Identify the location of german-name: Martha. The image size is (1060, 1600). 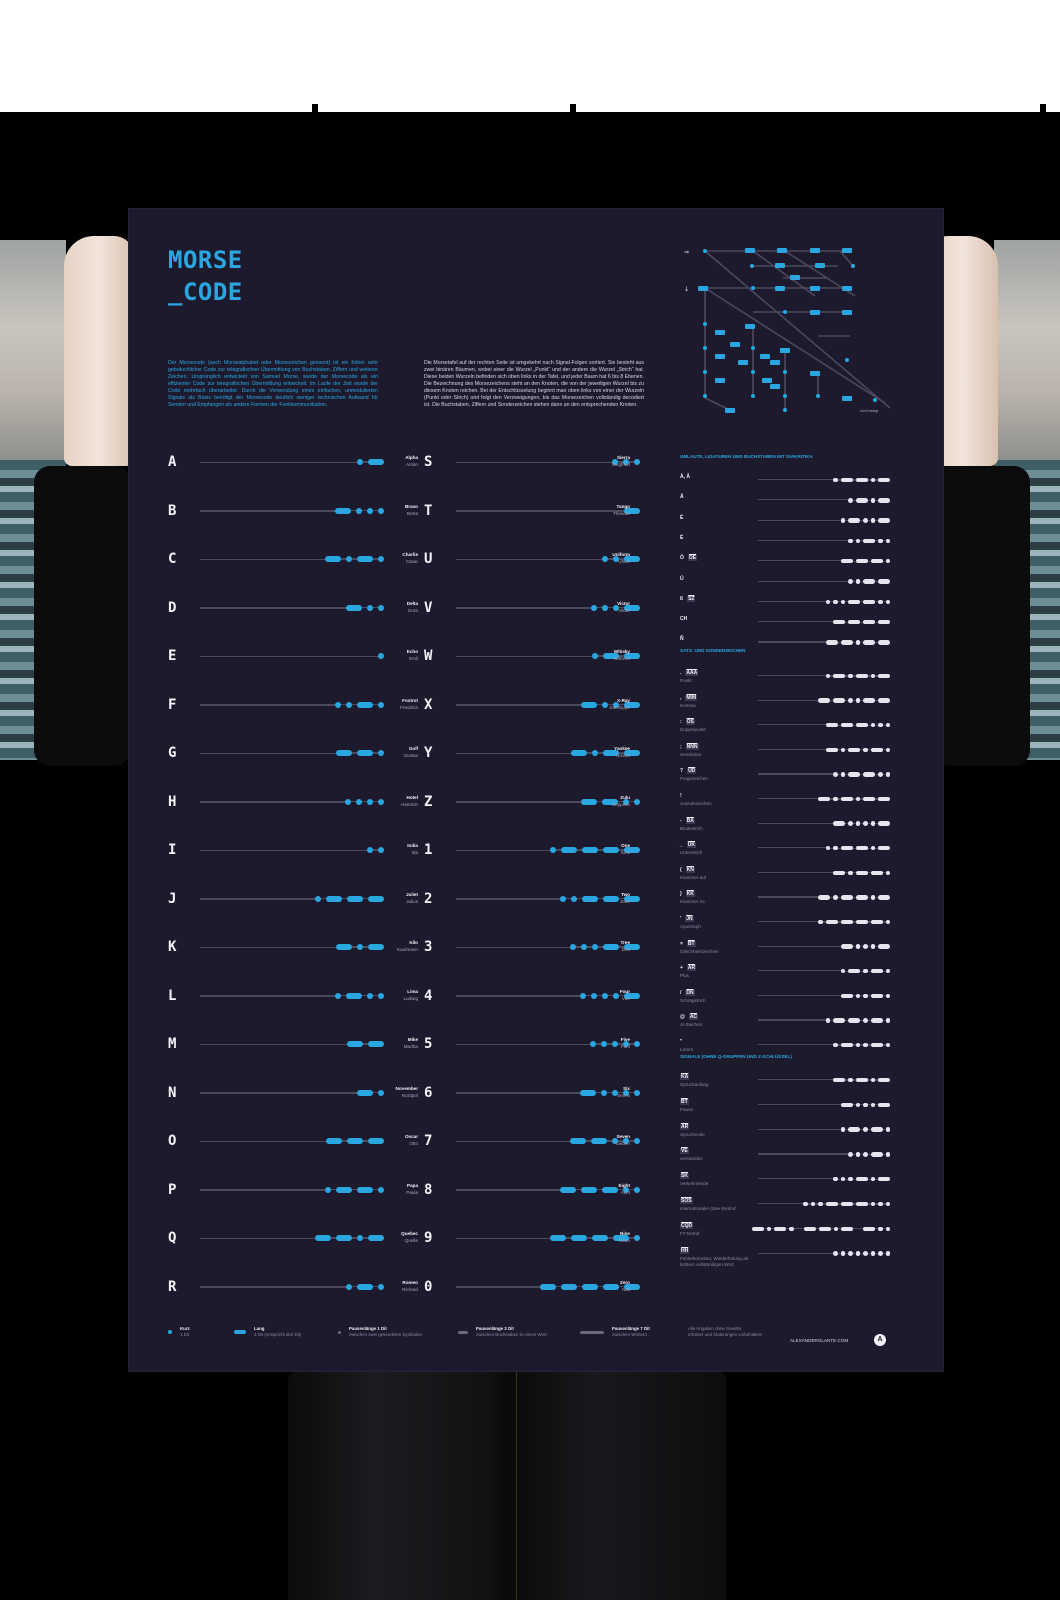
(410, 1046).